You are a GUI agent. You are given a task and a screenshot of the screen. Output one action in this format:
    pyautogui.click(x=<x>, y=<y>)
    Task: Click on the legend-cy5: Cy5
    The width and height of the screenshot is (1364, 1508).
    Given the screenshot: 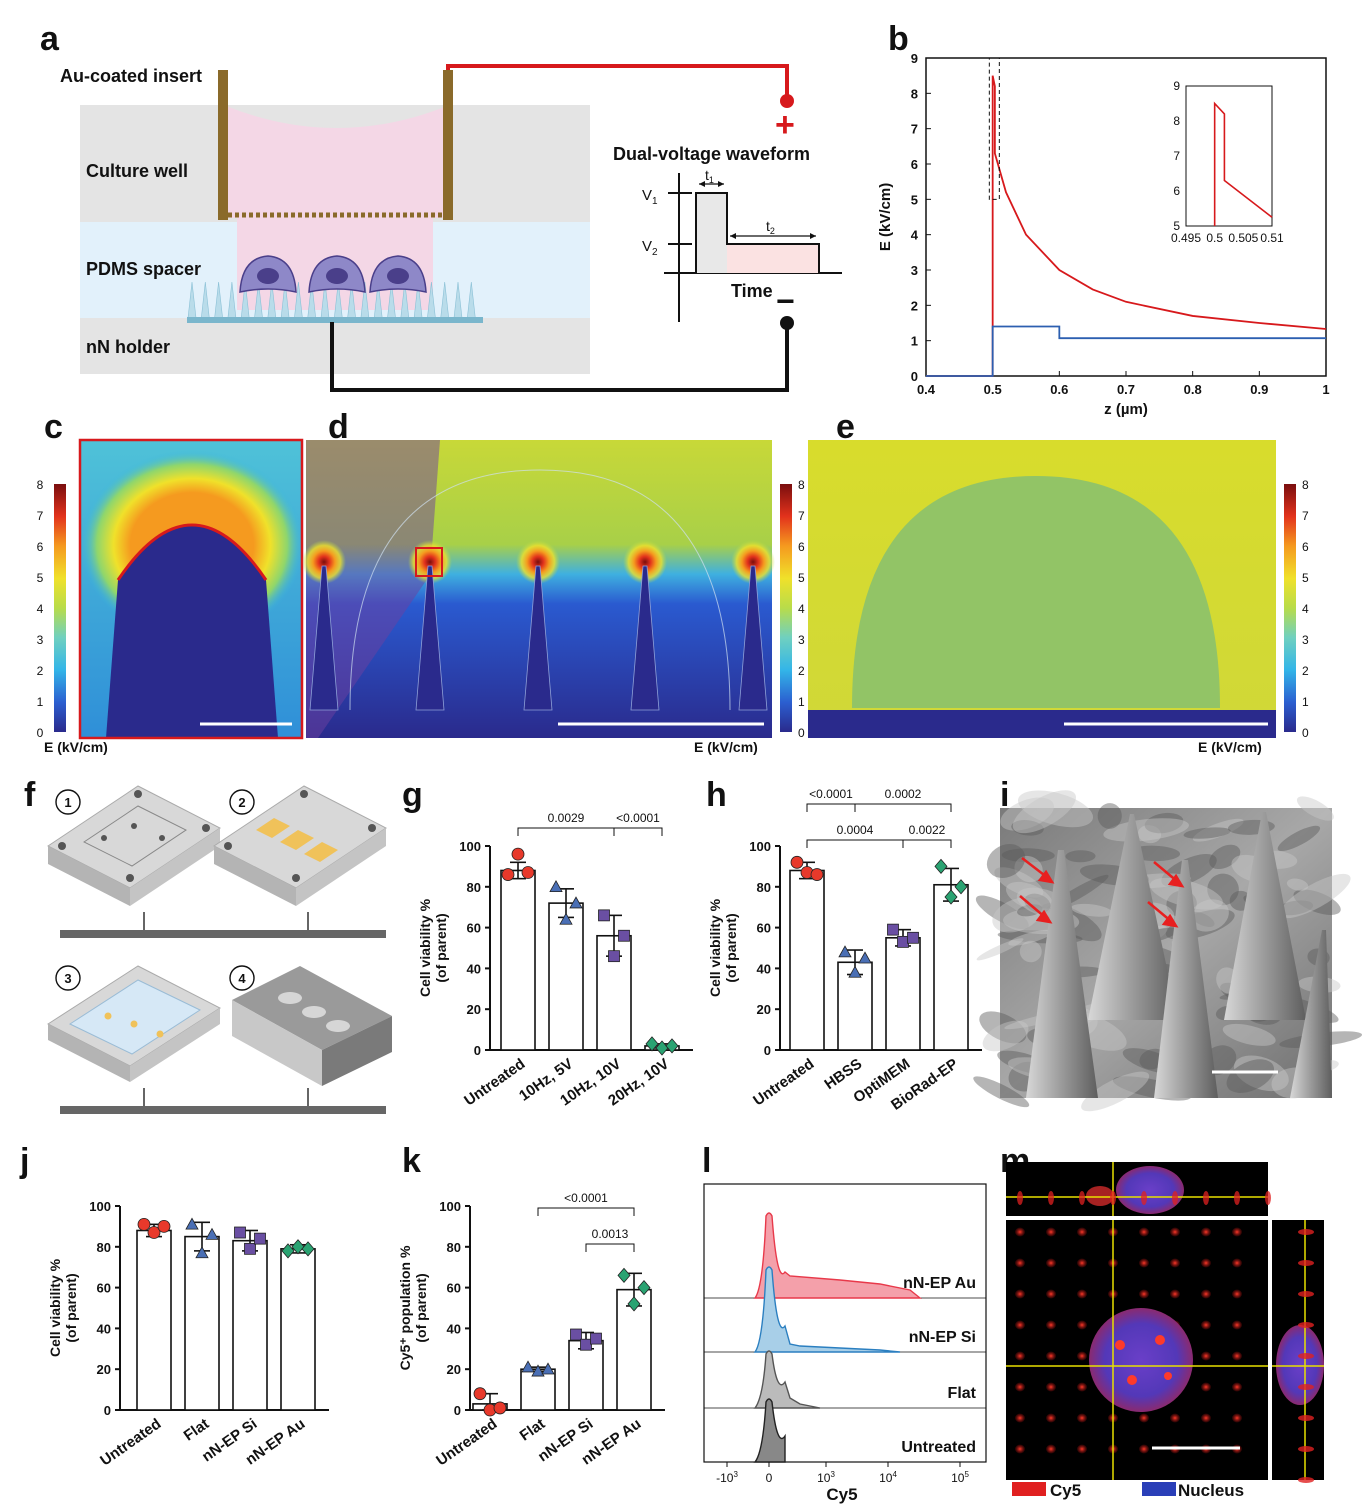 What is the action you would take?
    pyautogui.click(x=1065, y=1490)
    